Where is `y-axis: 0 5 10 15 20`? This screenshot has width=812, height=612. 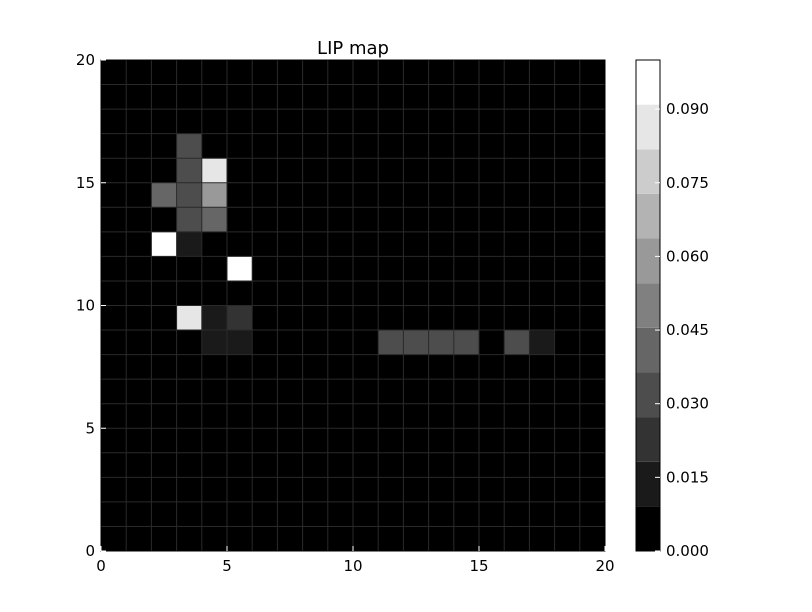 y-axis: 0 5 10 15 20 is located at coordinates (91, 305).